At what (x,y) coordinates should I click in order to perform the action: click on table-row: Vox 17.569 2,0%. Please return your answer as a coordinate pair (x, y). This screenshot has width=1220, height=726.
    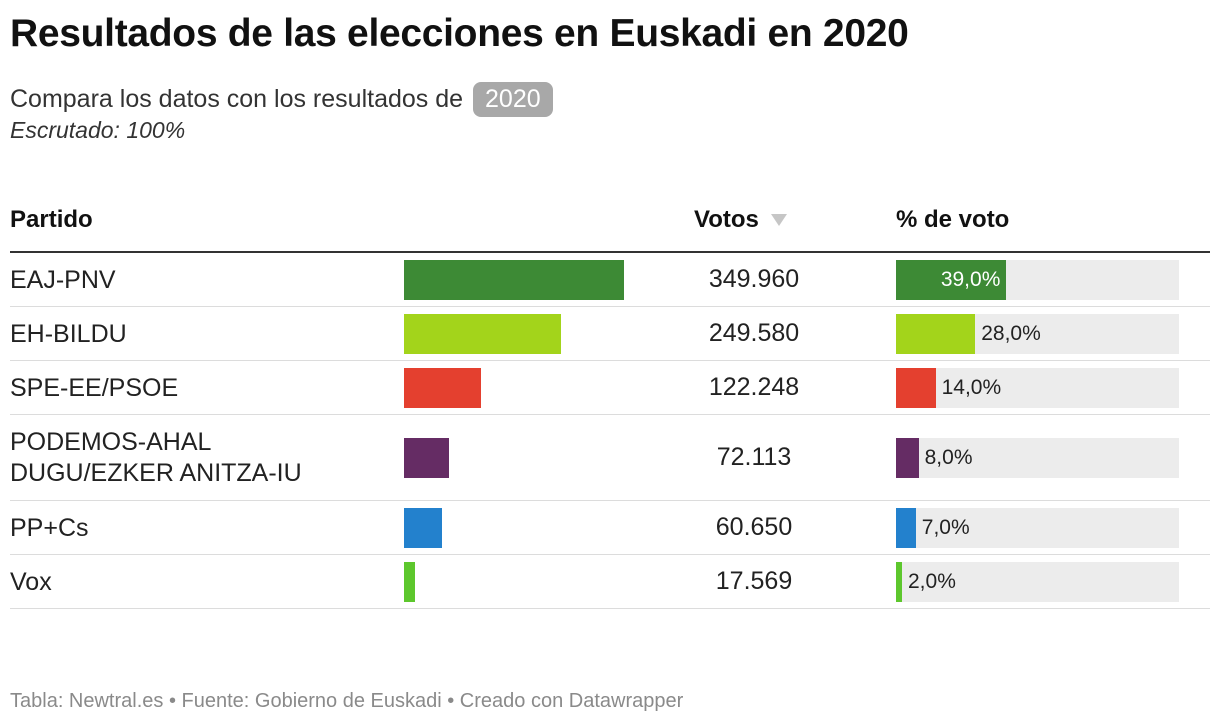
    Looking at the image, I should click on (610, 582).